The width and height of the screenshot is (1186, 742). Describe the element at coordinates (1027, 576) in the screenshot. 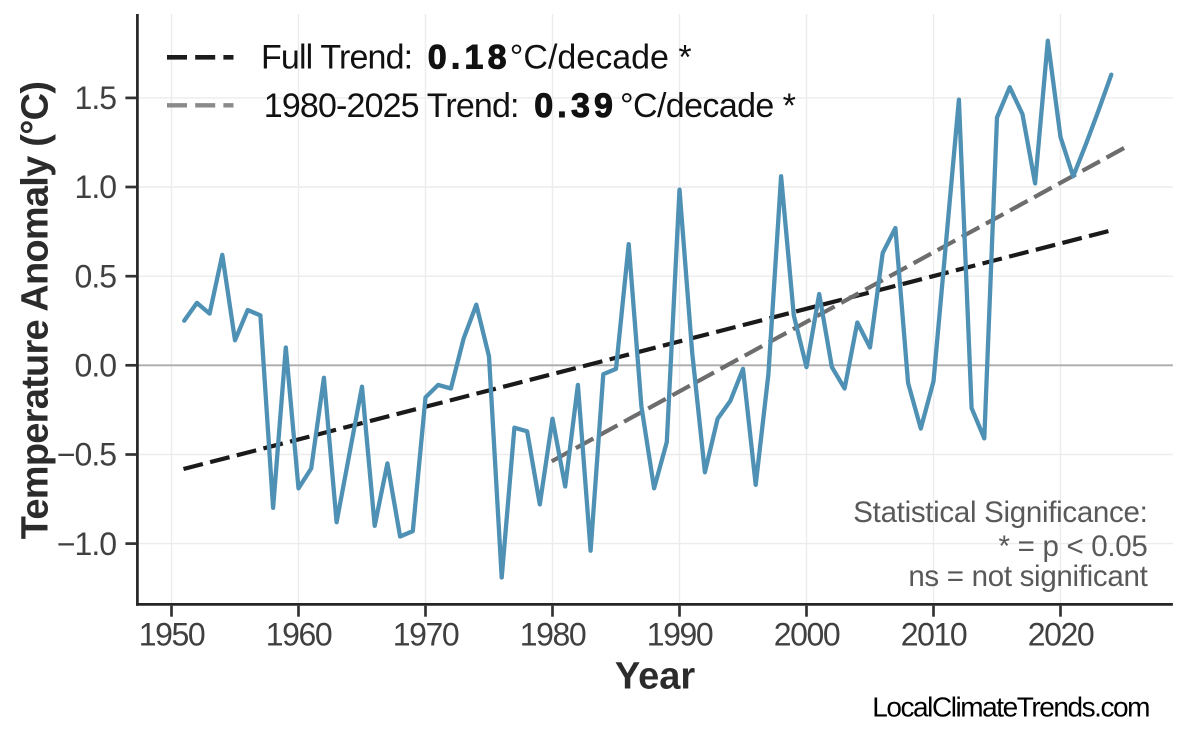

I see `svg-text: ns = not significant` at that location.